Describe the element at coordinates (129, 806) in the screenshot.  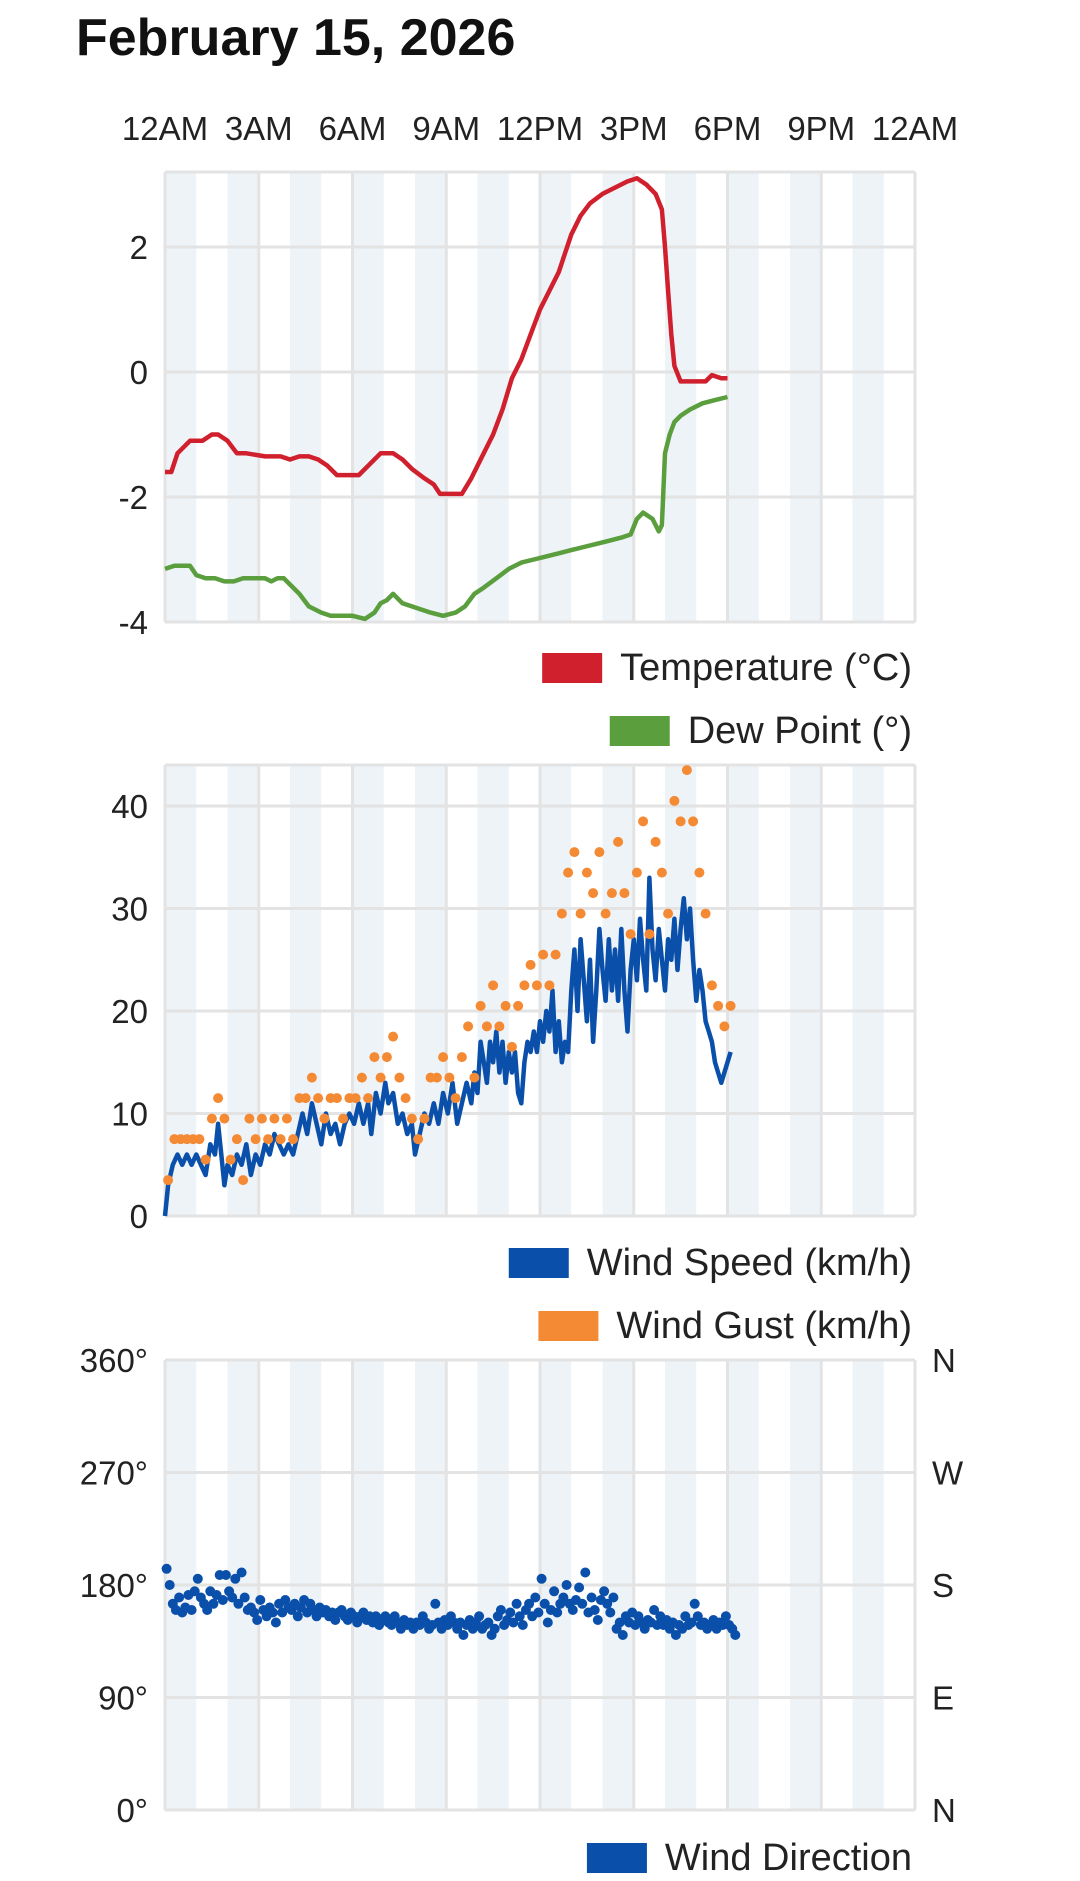
I see `y-tick-label: 40` at that location.